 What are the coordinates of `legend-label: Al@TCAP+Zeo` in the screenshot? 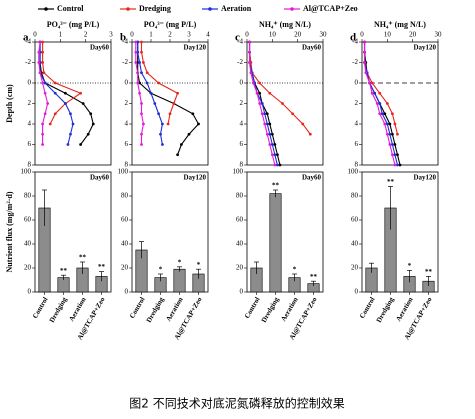 It's located at (330, 8).